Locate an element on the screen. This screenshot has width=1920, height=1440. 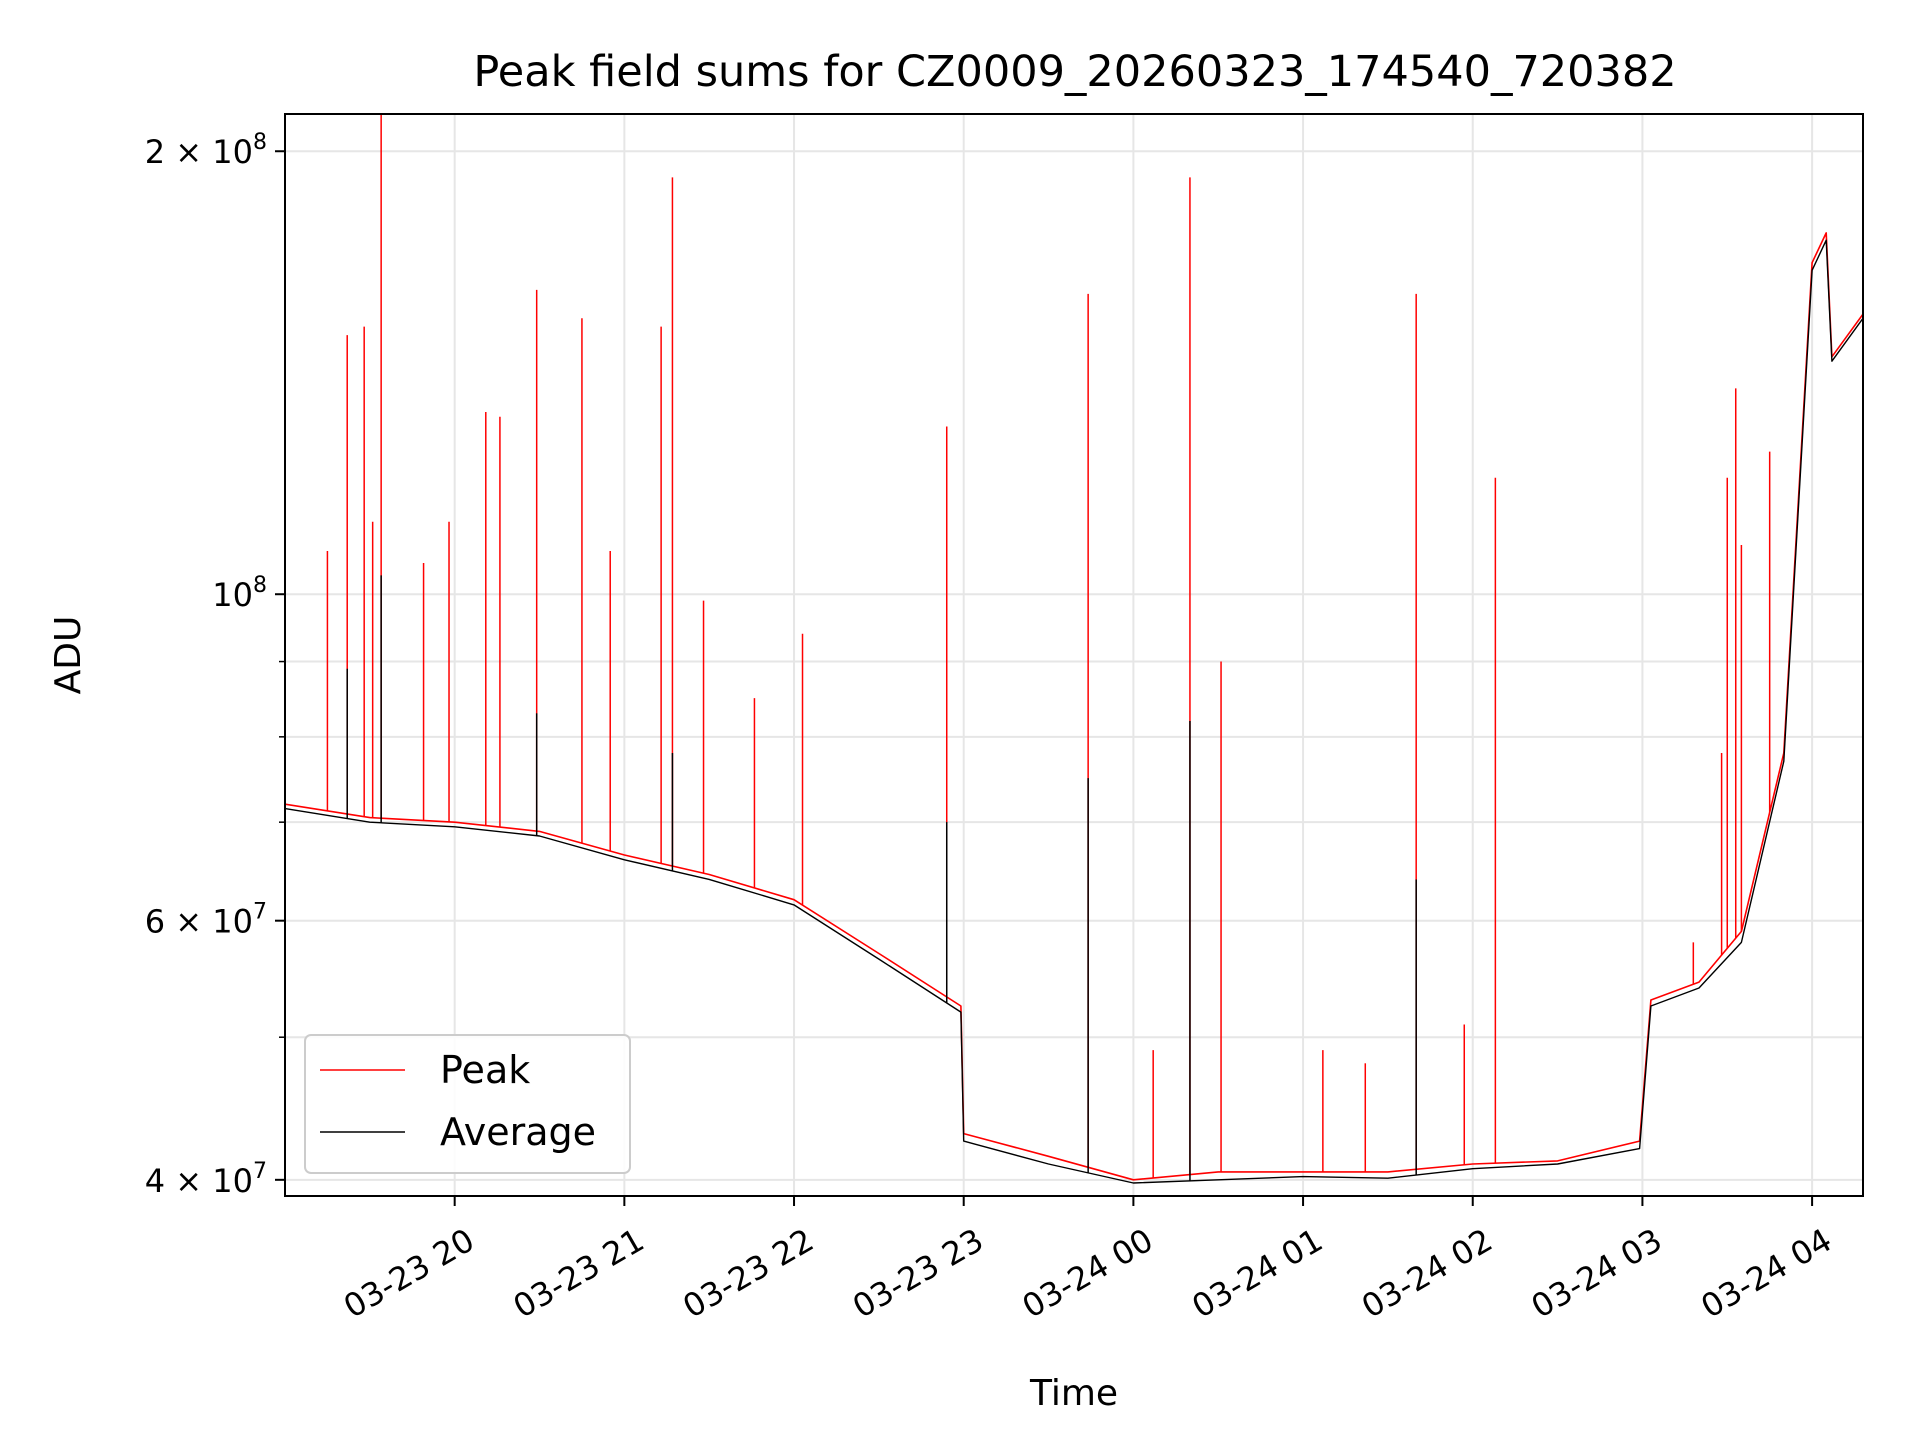
x-tick-label: 03-24 01 is located at coordinates (1257, 1273).